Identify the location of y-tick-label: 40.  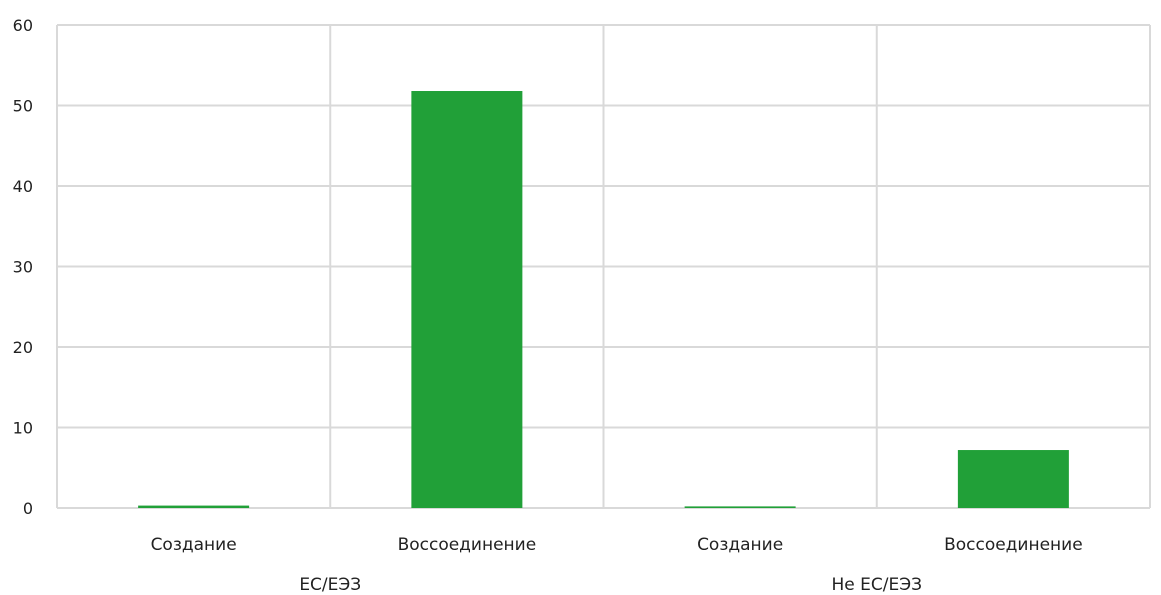
(23, 186).